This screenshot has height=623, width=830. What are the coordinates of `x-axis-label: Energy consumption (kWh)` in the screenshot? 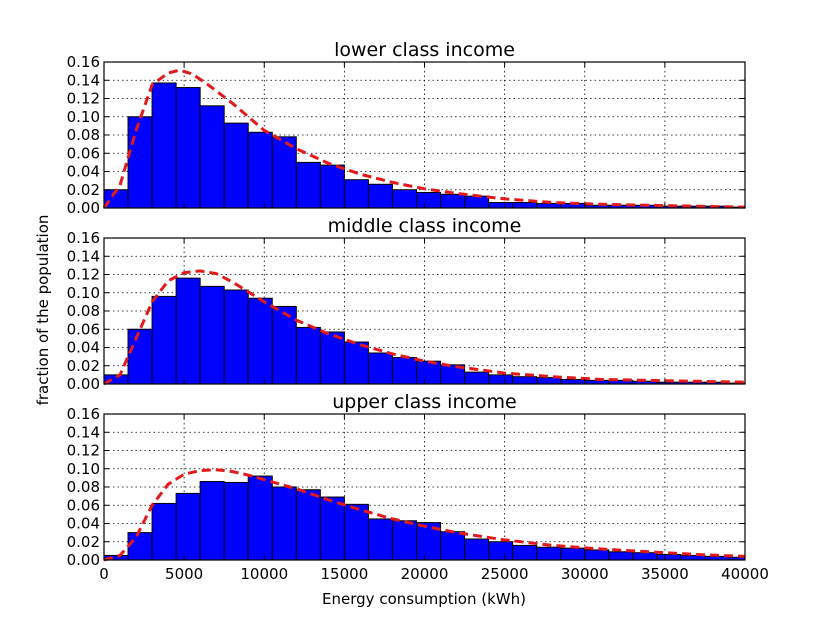 It's located at (424, 599).